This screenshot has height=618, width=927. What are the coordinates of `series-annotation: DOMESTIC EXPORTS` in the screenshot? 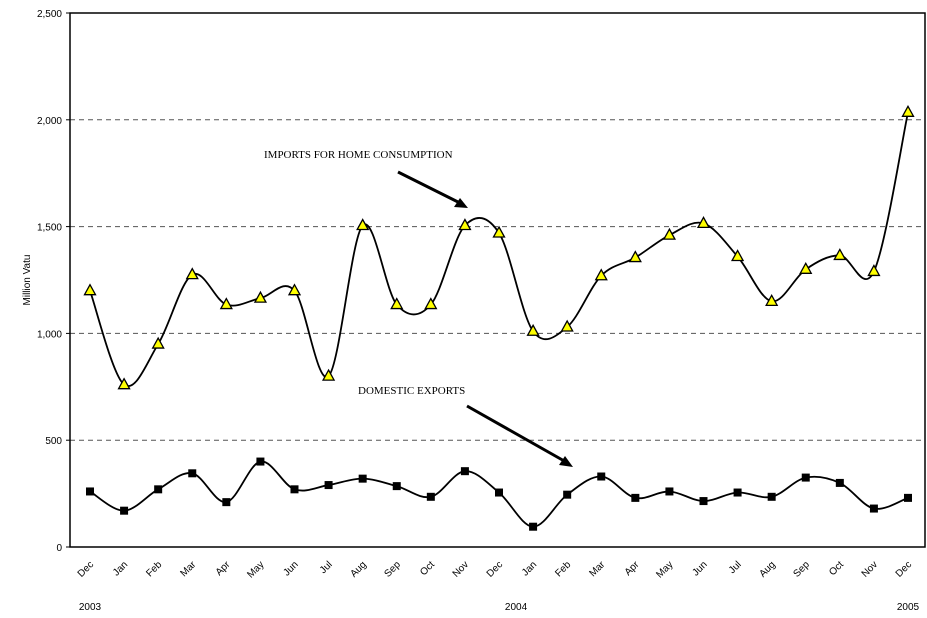 It's located at (411, 391).